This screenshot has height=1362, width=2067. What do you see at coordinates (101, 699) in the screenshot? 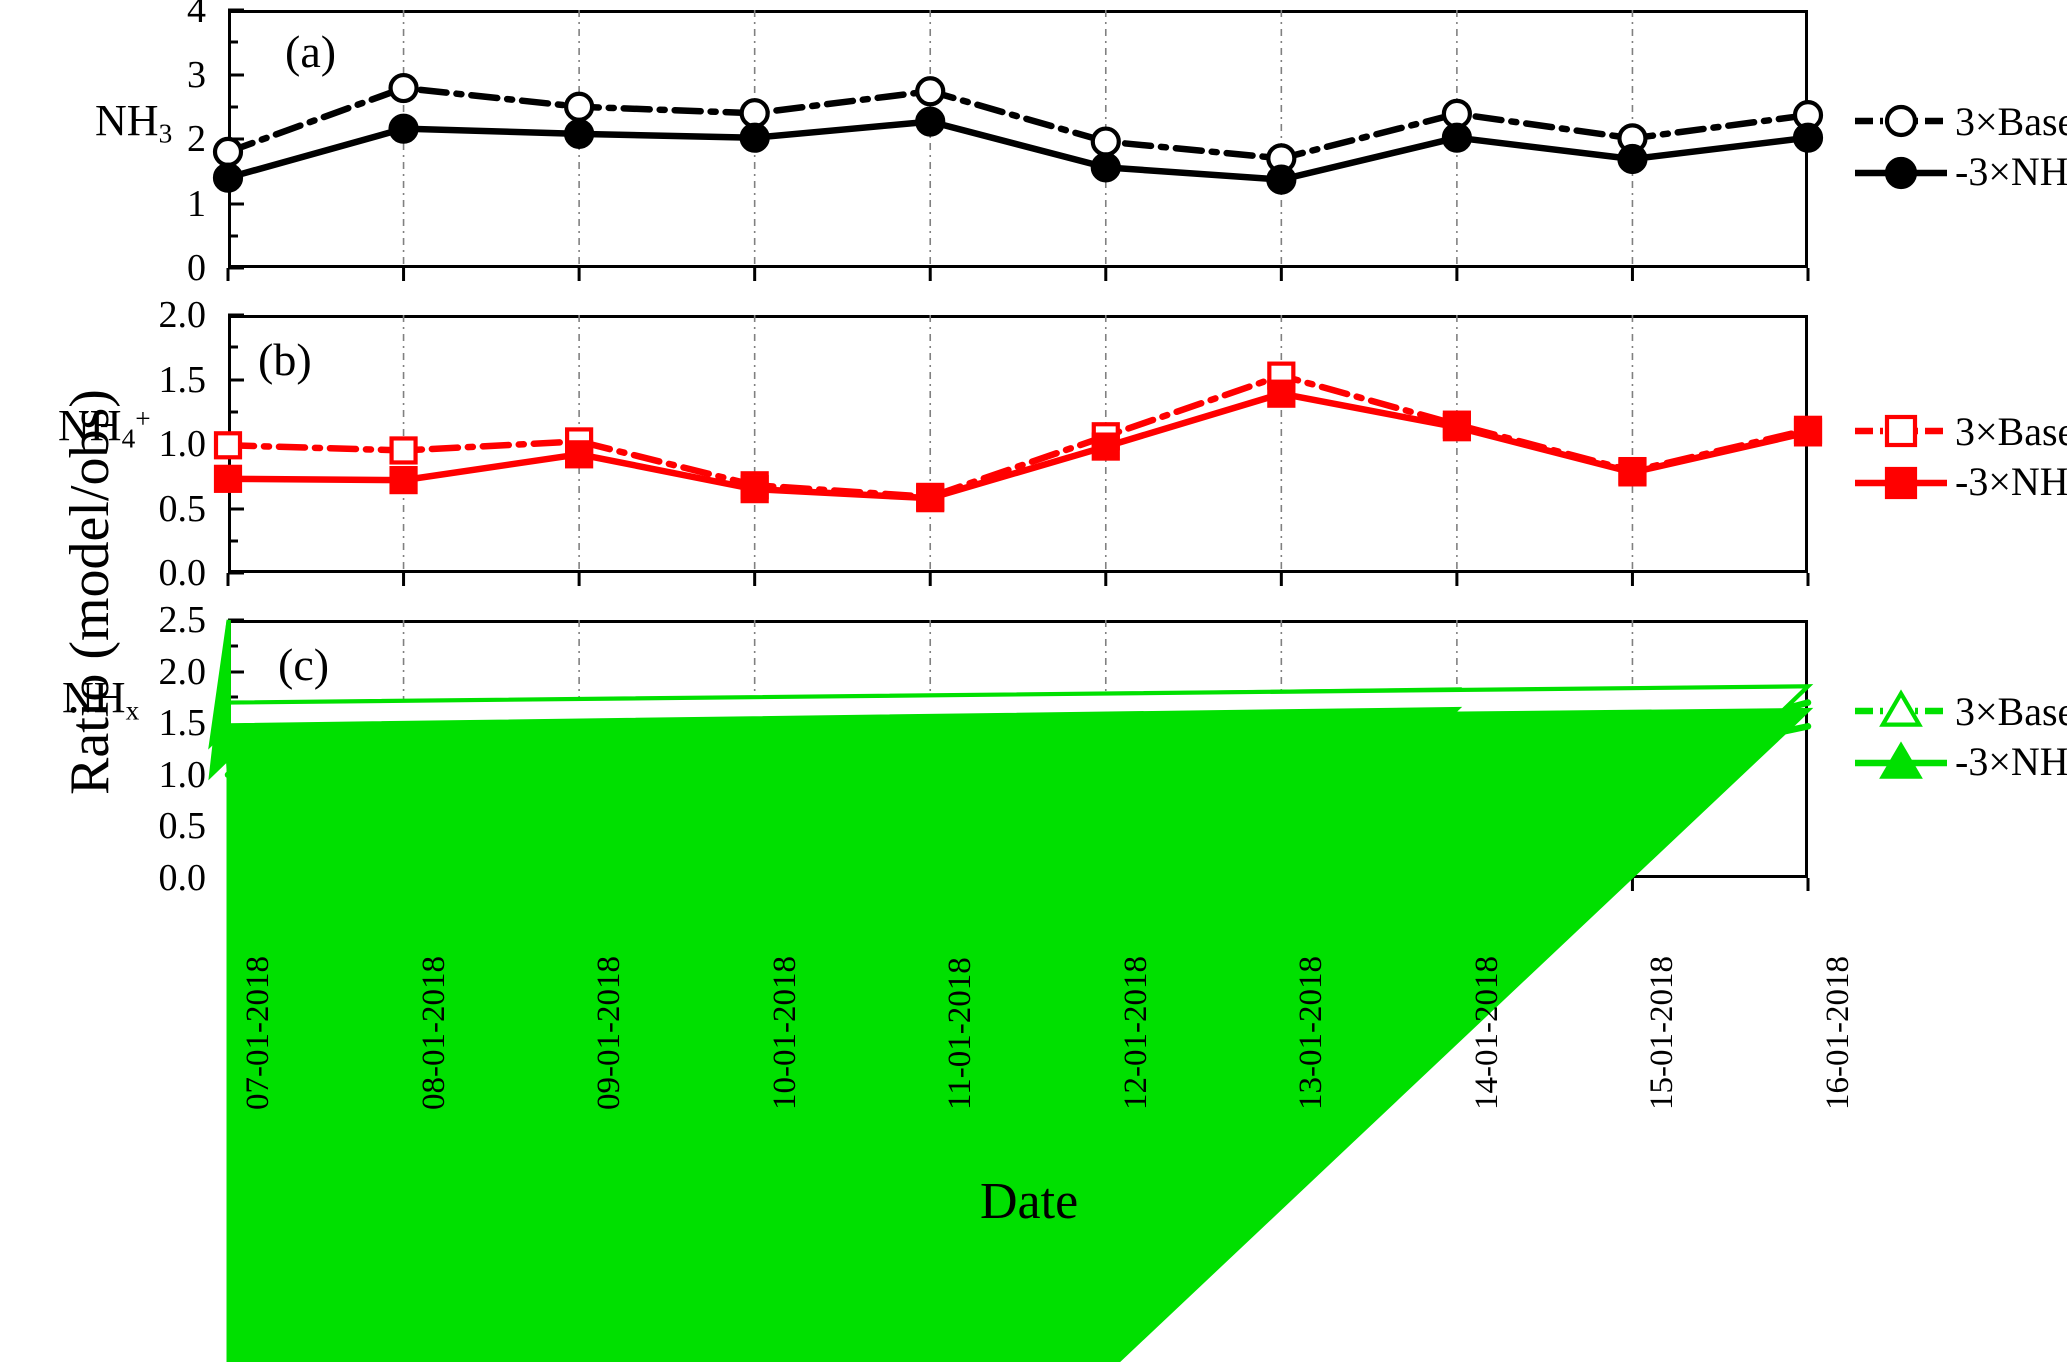
I see `species-label-c: NHx` at bounding box center [101, 699].